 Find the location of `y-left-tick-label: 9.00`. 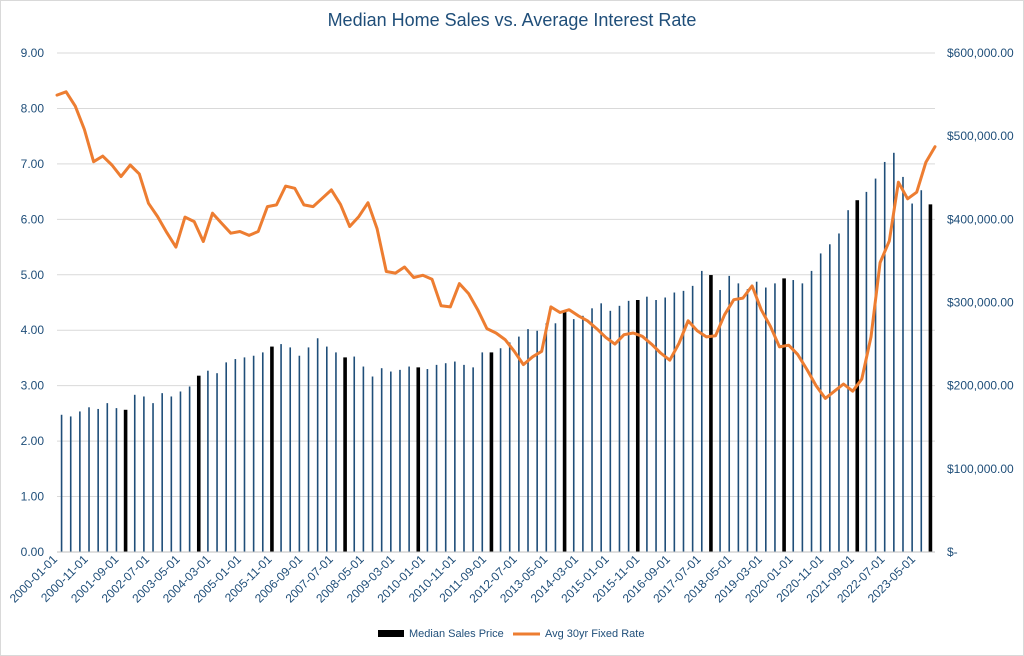

y-left-tick-label: 9.00 is located at coordinates (33, 53).